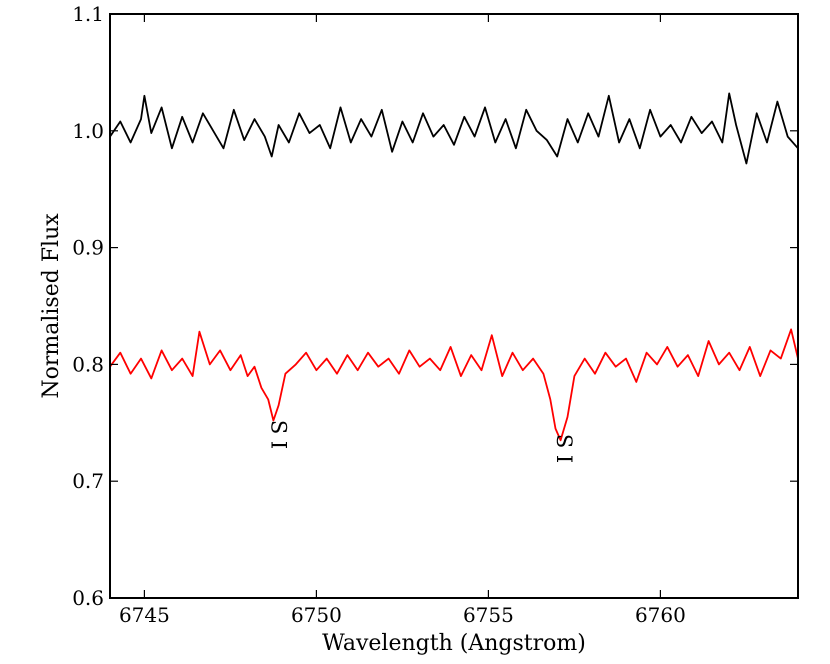 This screenshot has height=664, width=830. I want to click on y-tick-label: 0.9, so click(88, 248).